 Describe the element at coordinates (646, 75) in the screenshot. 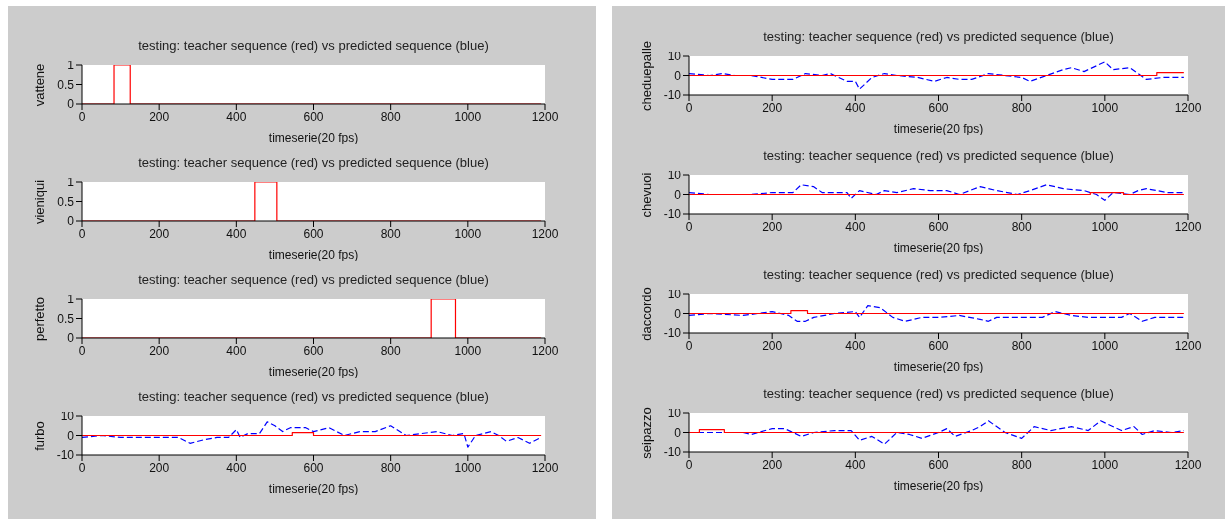

I see `y-axis-title: cheduepalle` at that location.